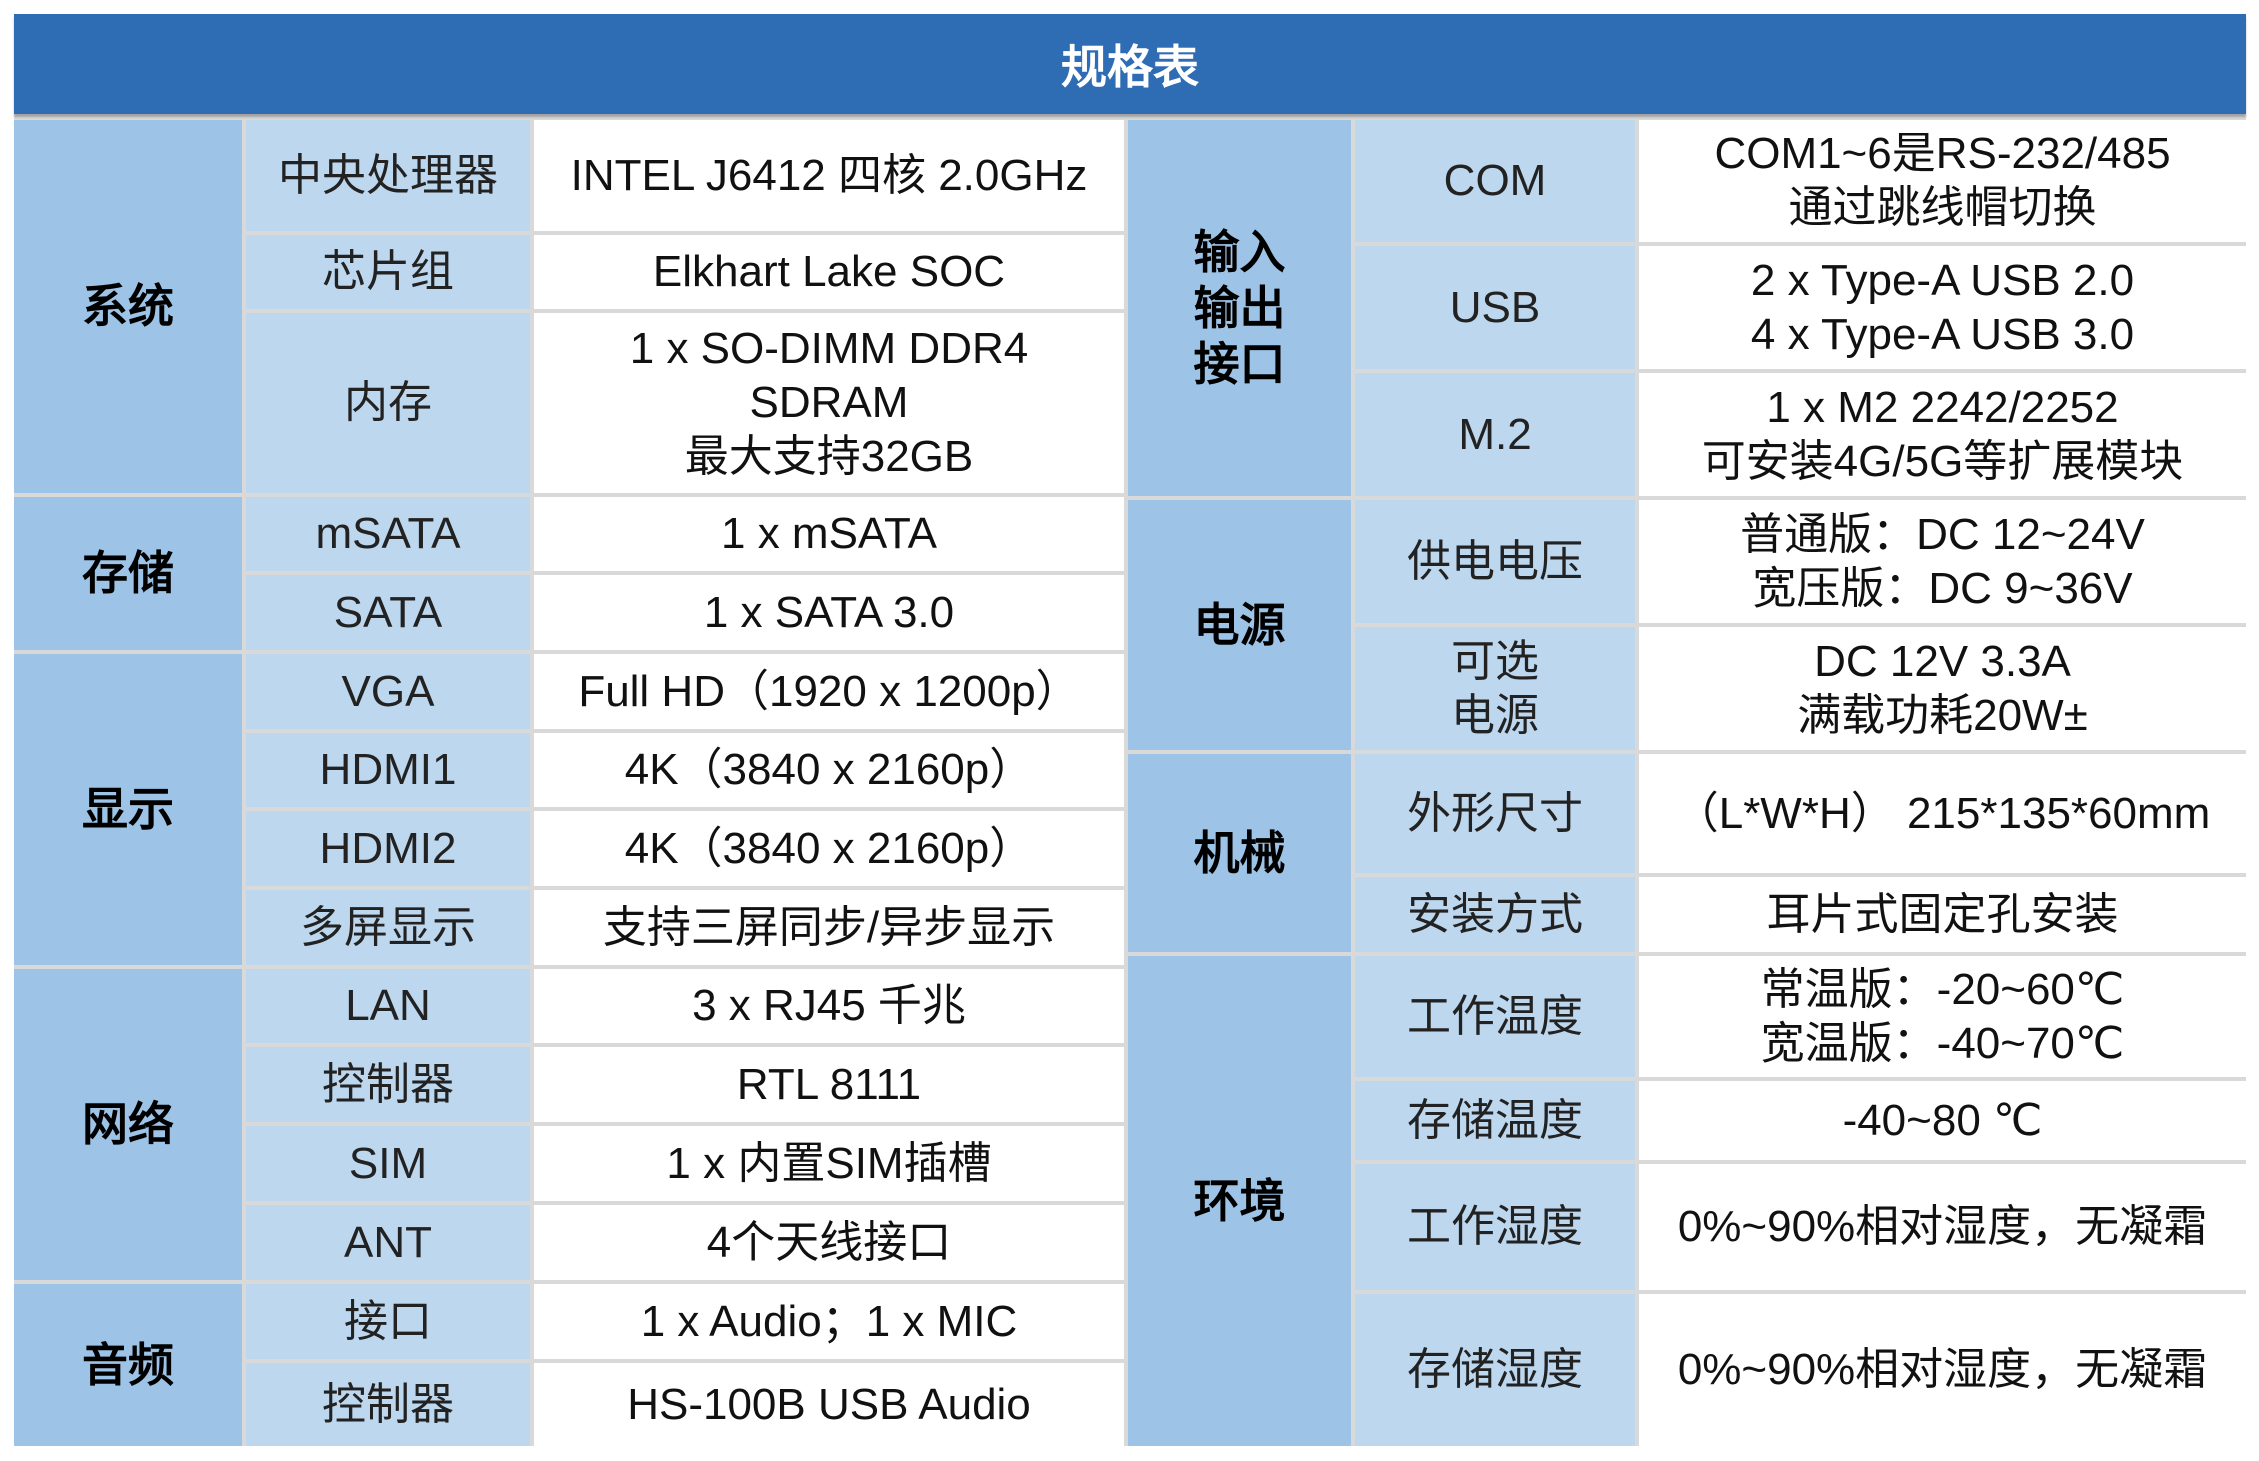 This screenshot has height=1461, width=2259. I want to click on category-network: 网络, so click(128, 1124).